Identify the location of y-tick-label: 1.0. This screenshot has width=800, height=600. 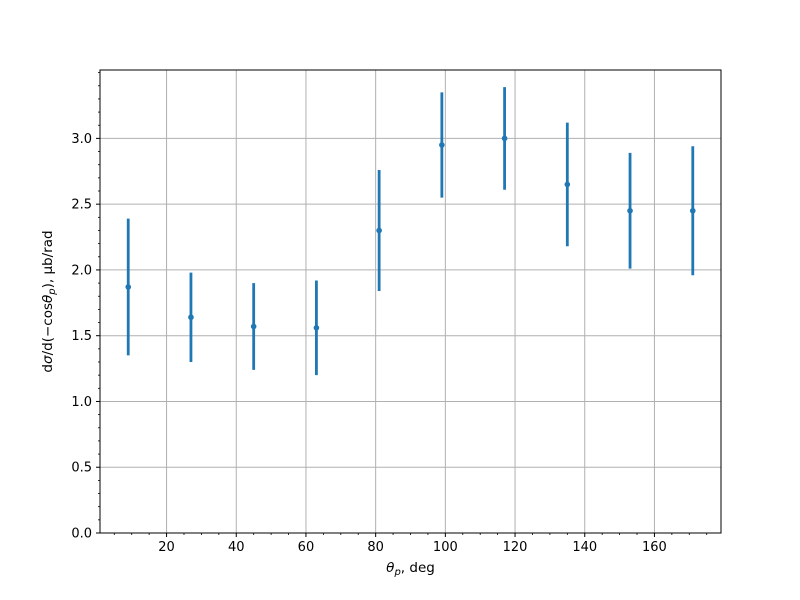
(81, 402).